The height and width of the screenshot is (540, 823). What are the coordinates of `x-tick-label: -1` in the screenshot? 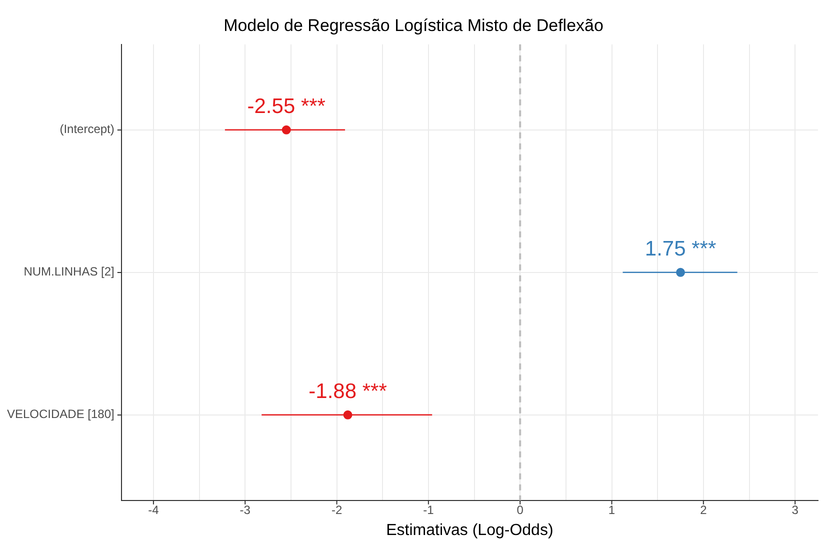 It's located at (428, 509).